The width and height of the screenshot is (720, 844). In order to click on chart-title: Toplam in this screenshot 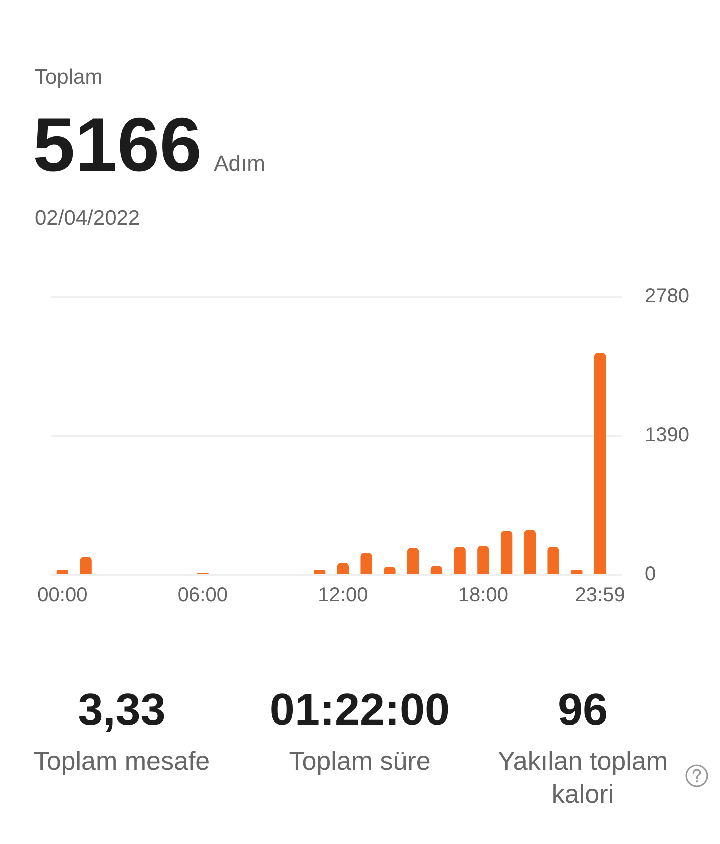, I will do `click(69, 78)`.